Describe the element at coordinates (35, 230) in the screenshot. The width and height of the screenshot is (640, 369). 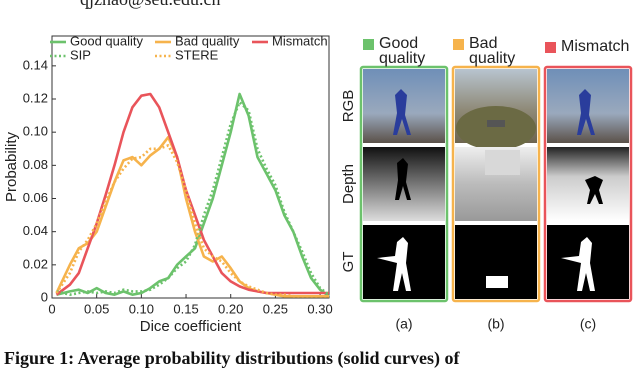
I see `y-tick-label: 0.04` at that location.